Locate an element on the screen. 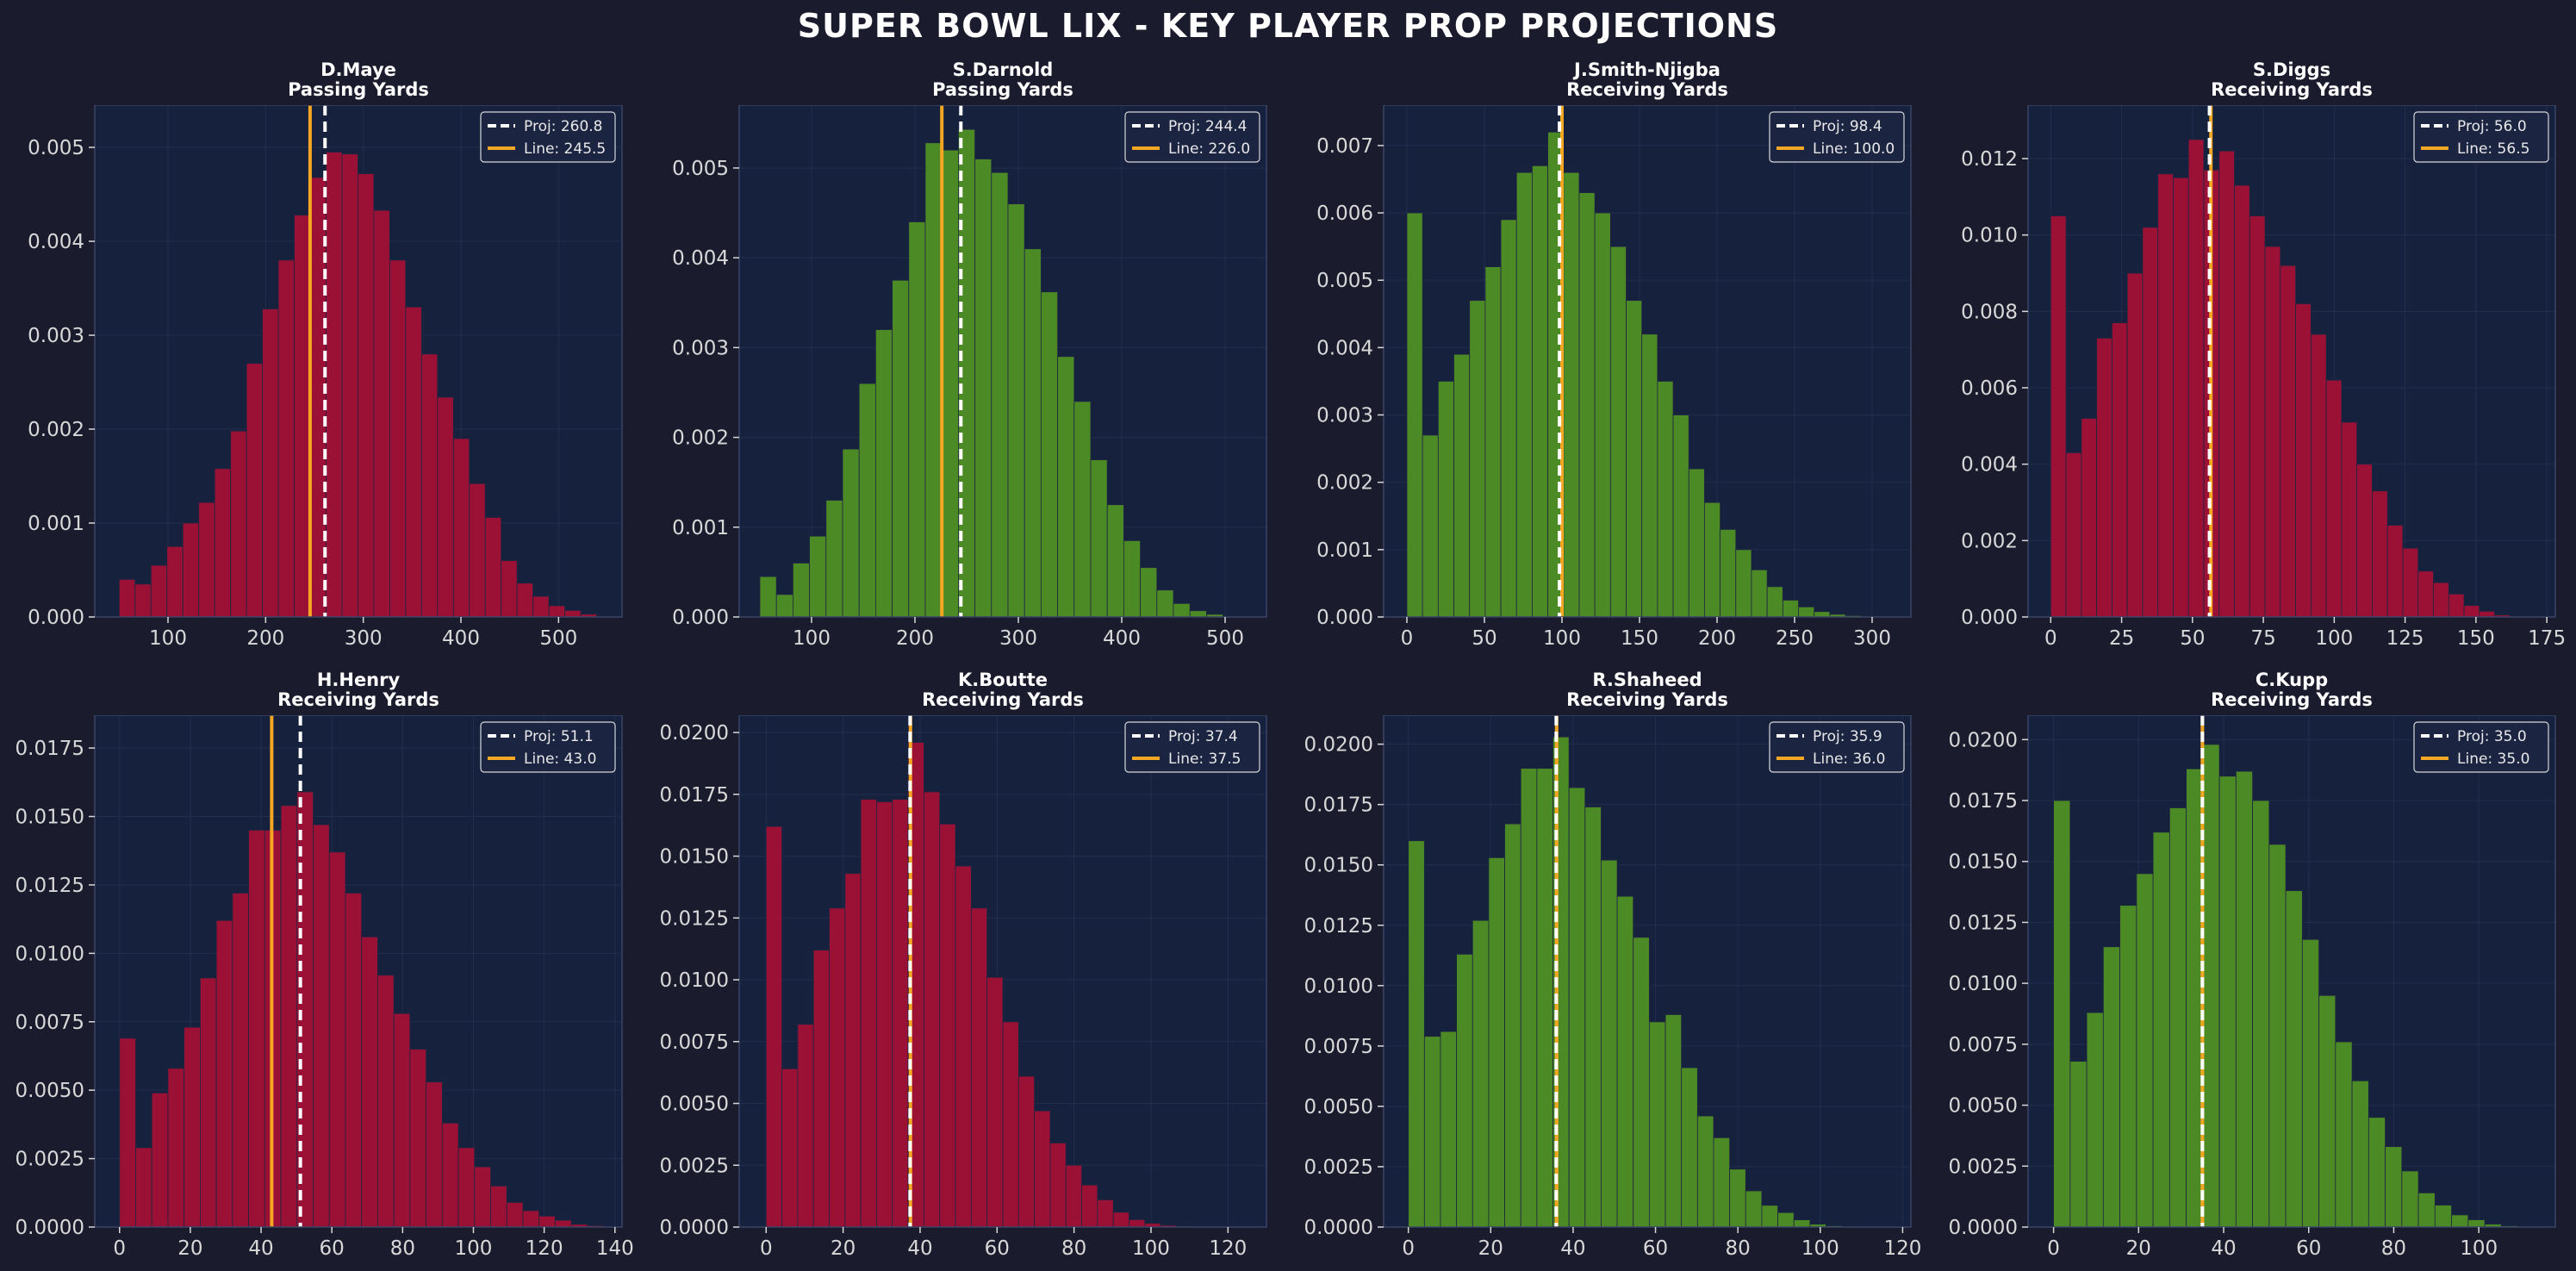 The width and height of the screenshot is (2576, 1271). legend: Proj: 56.0 Line: 56.5 is located at coordinates (2481, 137).